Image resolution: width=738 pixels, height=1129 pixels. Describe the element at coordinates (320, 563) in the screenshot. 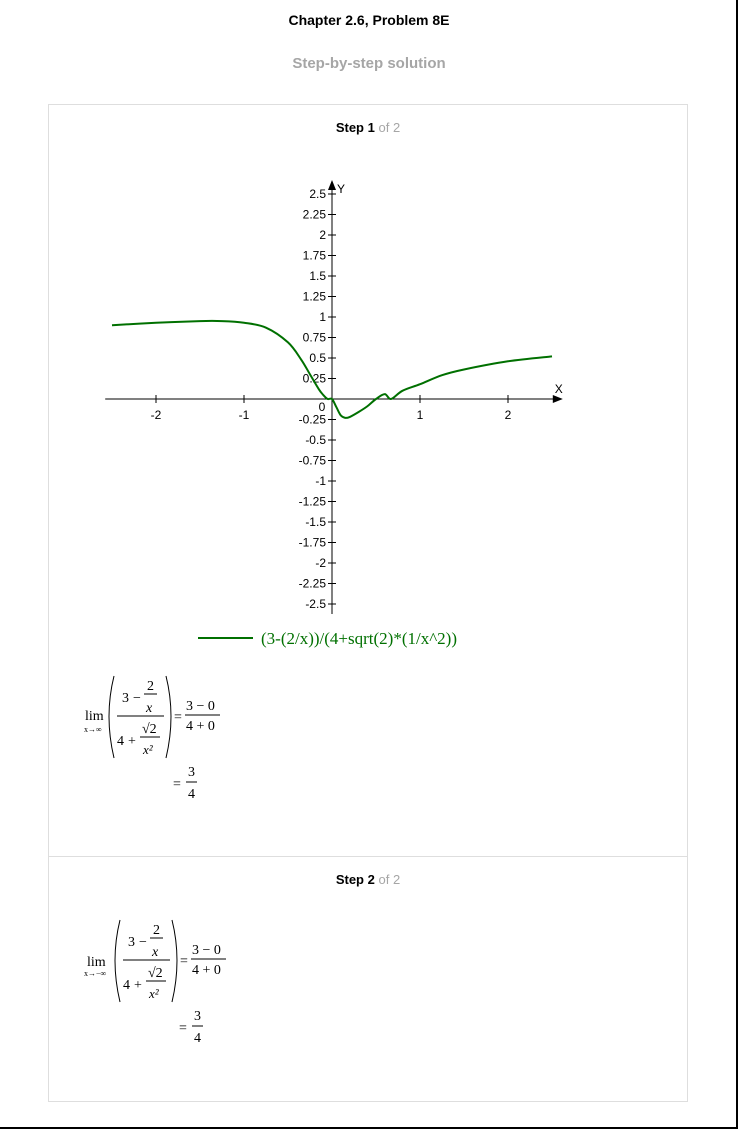

I see `y-tick-label: -2` at that location.